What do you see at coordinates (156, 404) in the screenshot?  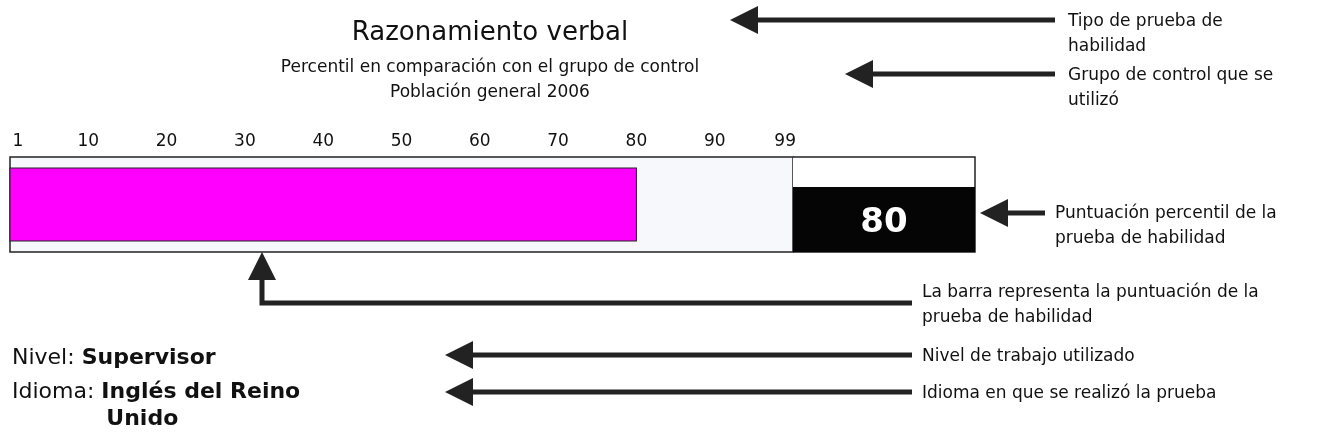 I see `text: Idioma: Inglés del Reino Unido` at bounding box center [156, 404].